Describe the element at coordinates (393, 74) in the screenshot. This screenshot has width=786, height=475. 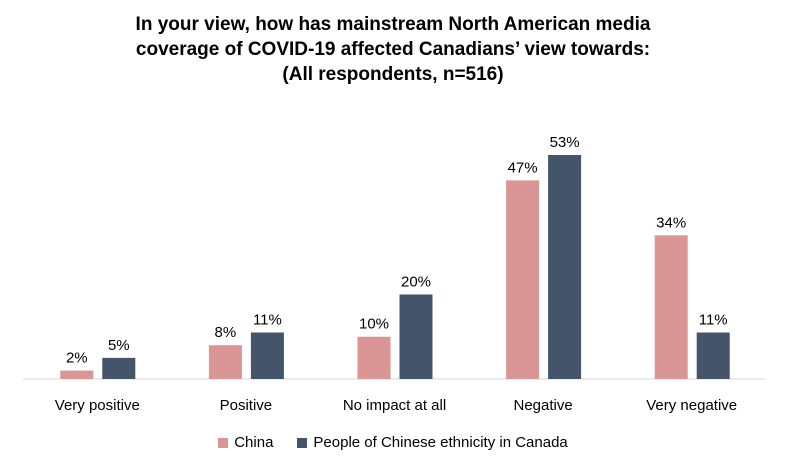
I see `chart-title-line-3: (All respondents, n=516)` at that location.